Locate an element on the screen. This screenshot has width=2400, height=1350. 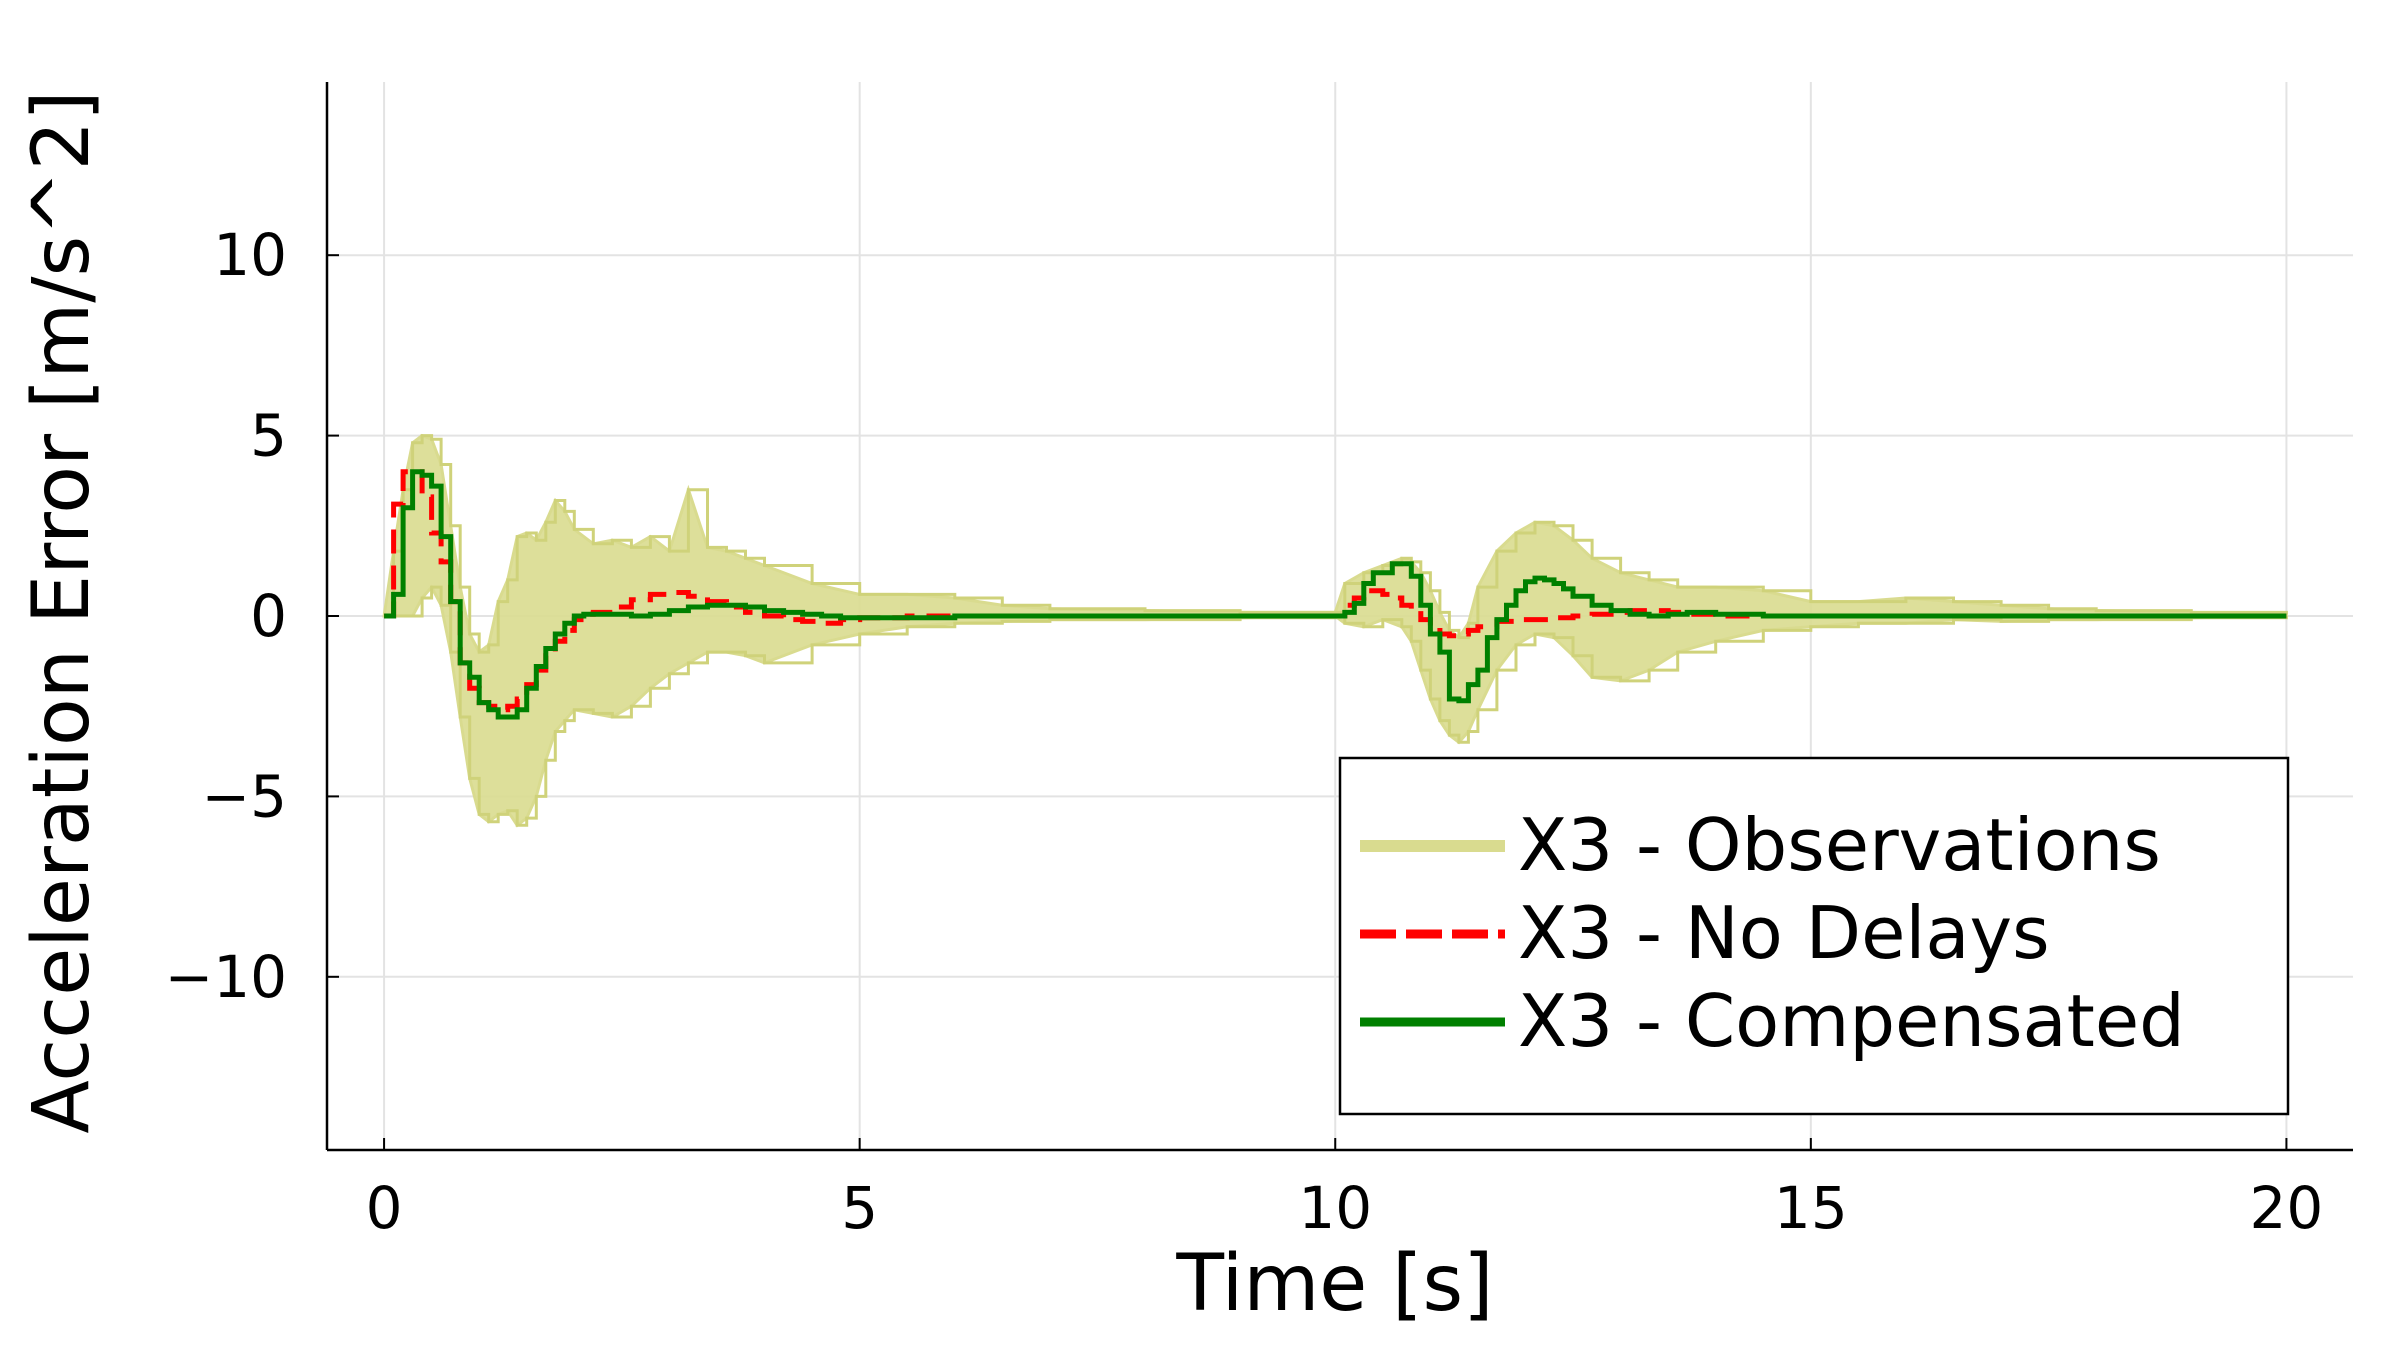
x-tick-label: 0 is located at coordinates (384, 1208).